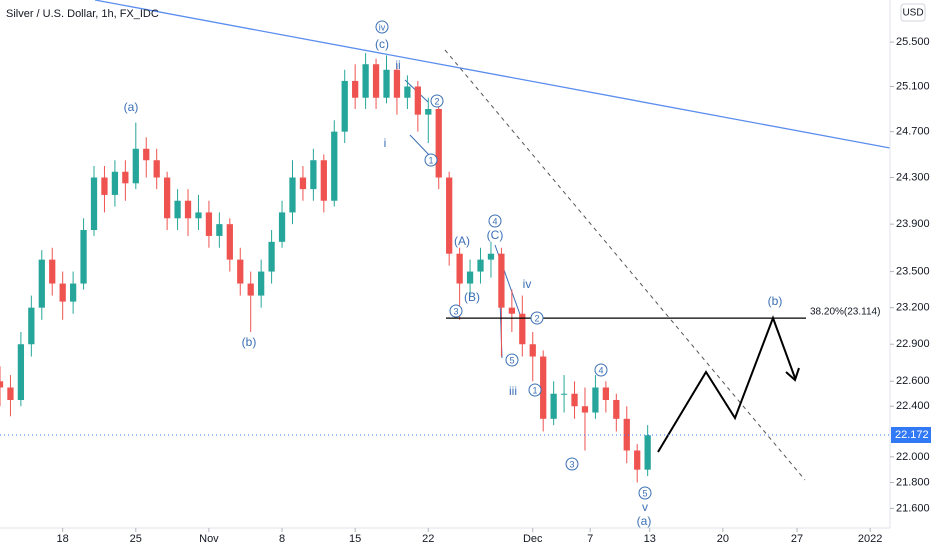 The height and width of the screenshot is (550, 932). What do you see at coordinates (913, 508) in the screenshot?
I see `y-tick-label: 21.600` at bounding box center [913, 508].